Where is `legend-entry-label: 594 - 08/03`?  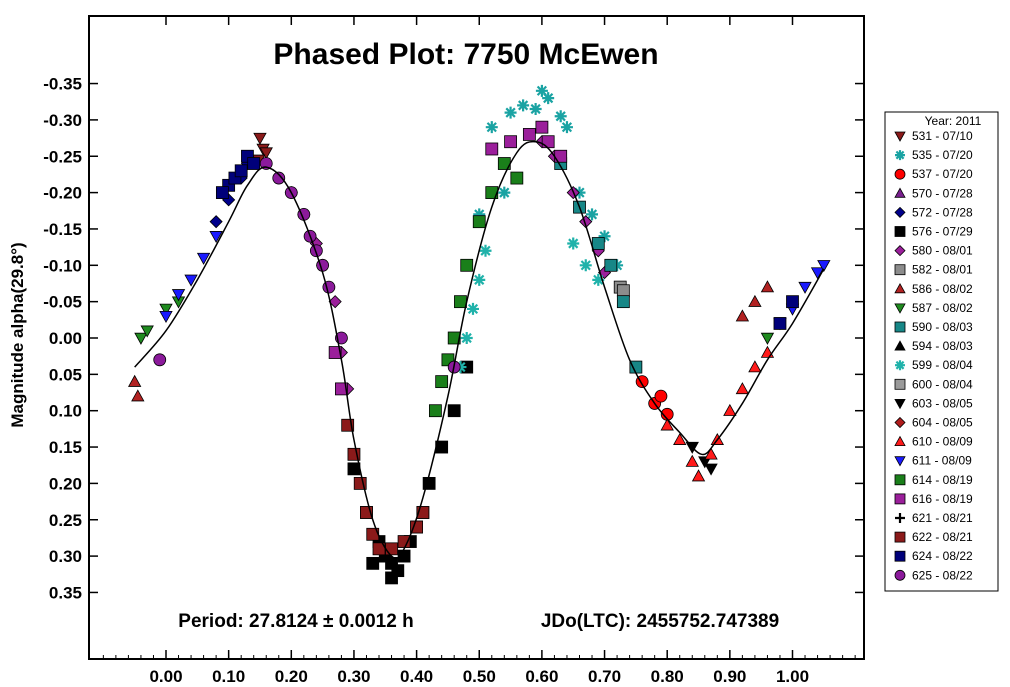
legend-entry-label: 594 - 08/03 is located at coordinates (942, 346).